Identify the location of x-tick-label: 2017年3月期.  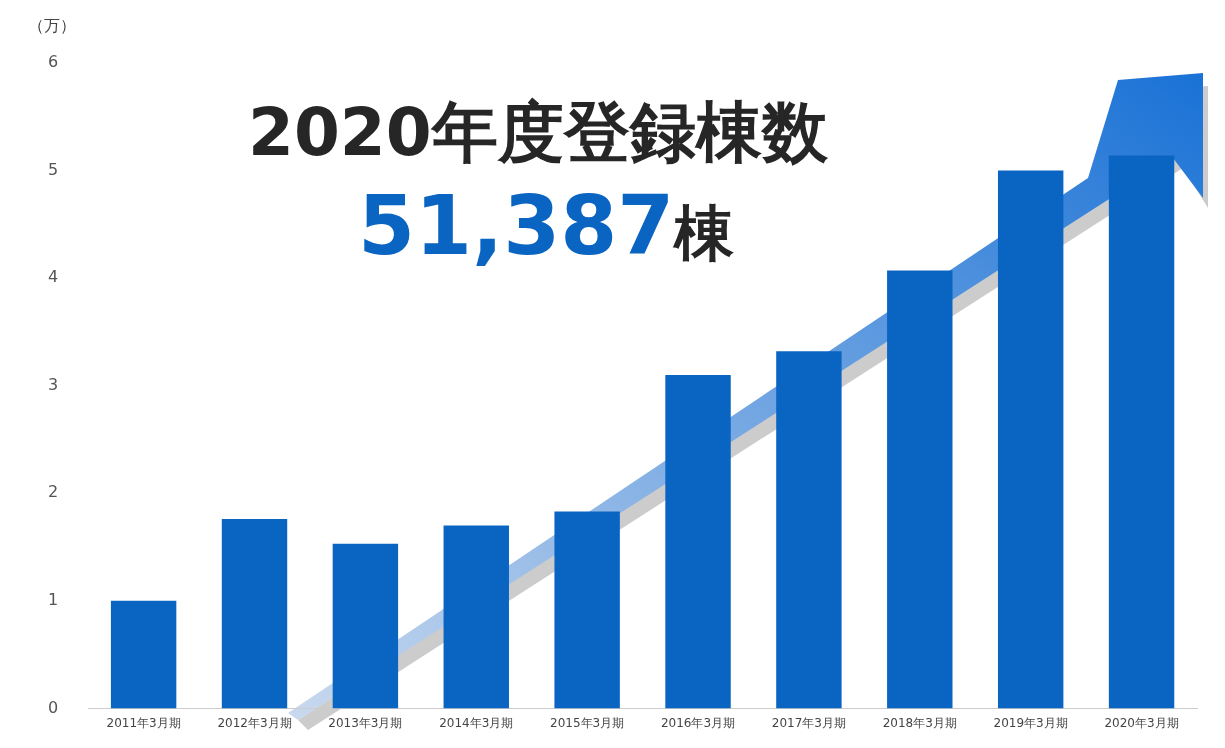
(809, 722).